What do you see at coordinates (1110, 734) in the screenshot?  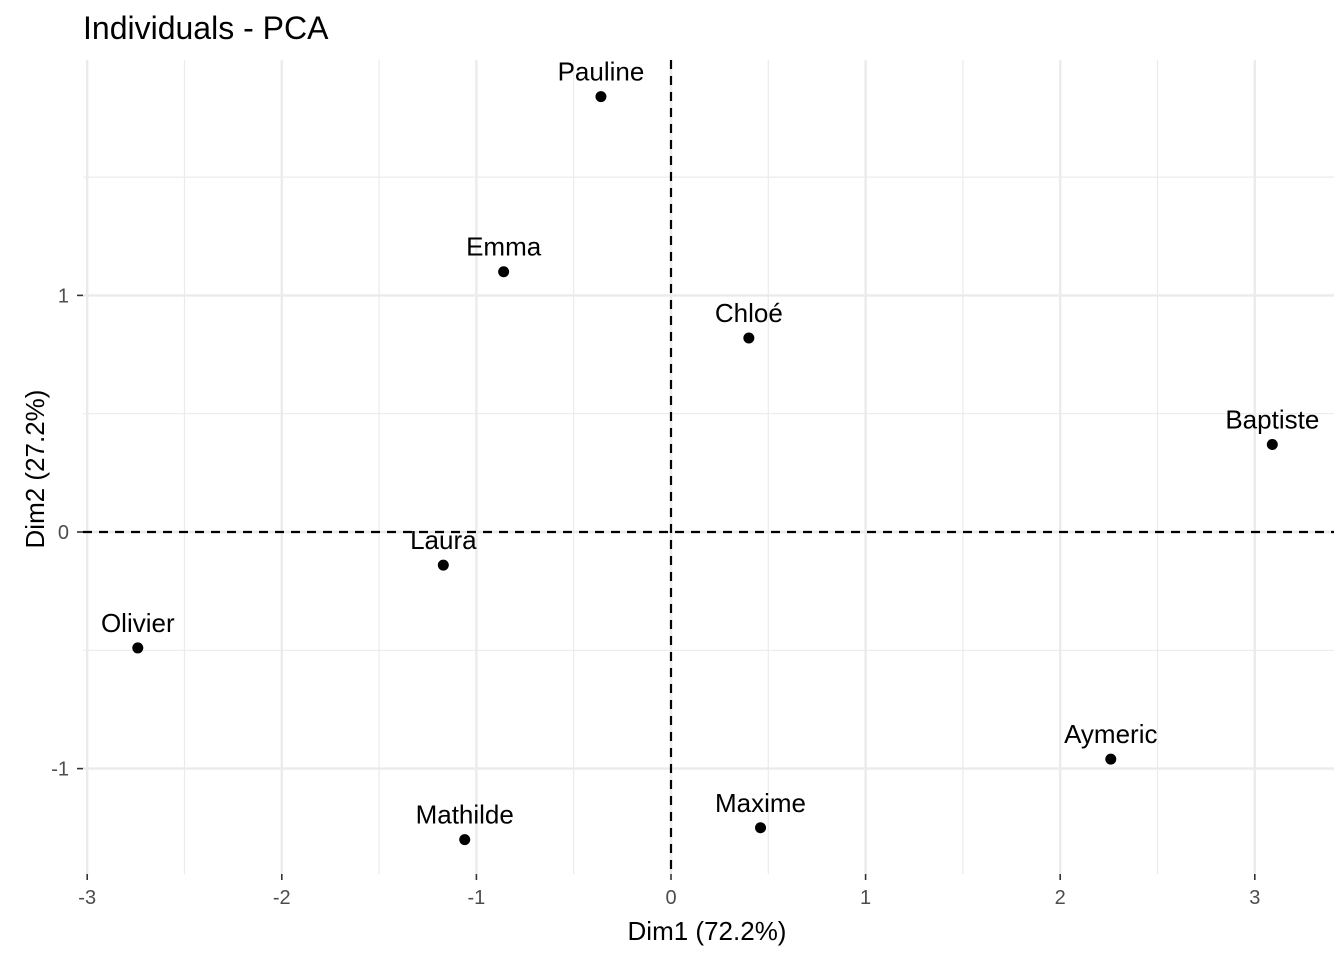 I see `point-label: Aymeric` at bounding box center [1110, 734].